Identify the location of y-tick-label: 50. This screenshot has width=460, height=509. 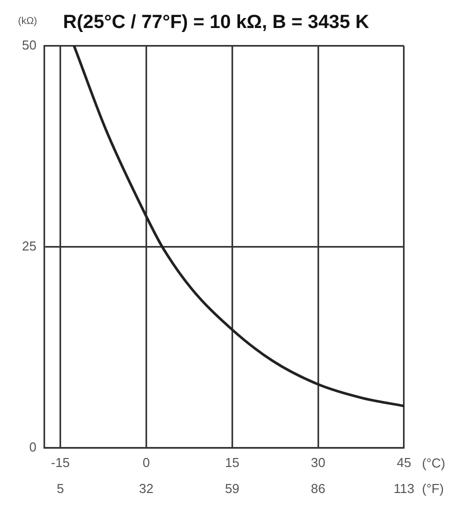
(29, 45).